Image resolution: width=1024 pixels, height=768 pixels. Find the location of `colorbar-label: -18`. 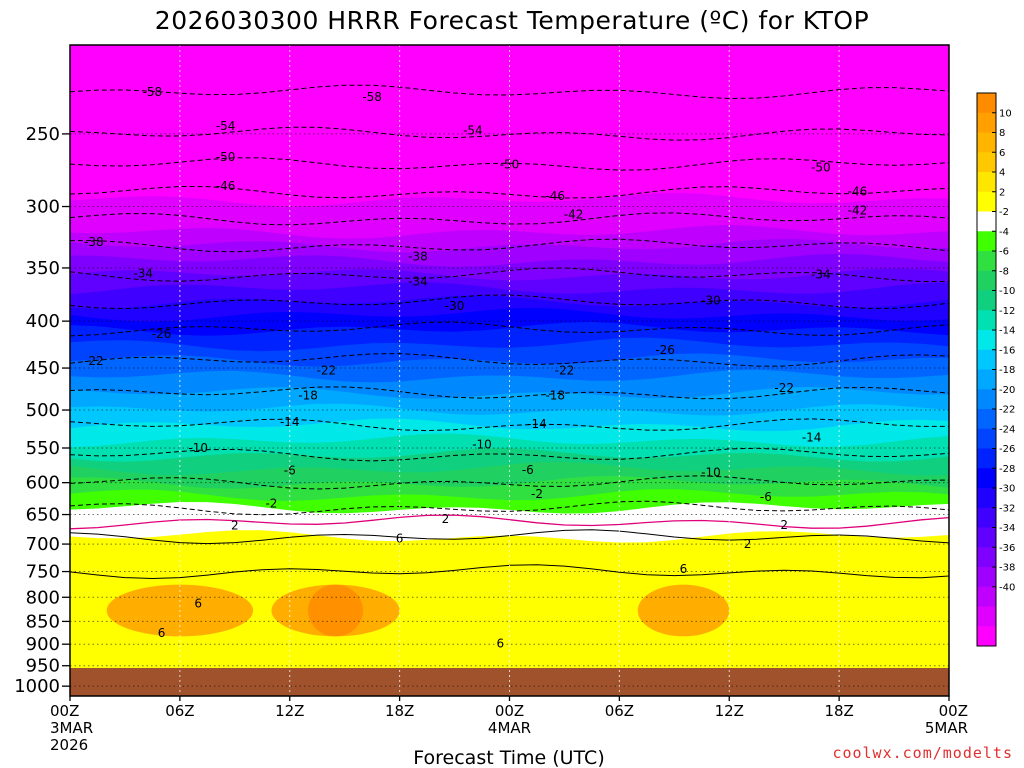

colorbar-label: -18 is located at coordinates (1007, 370).